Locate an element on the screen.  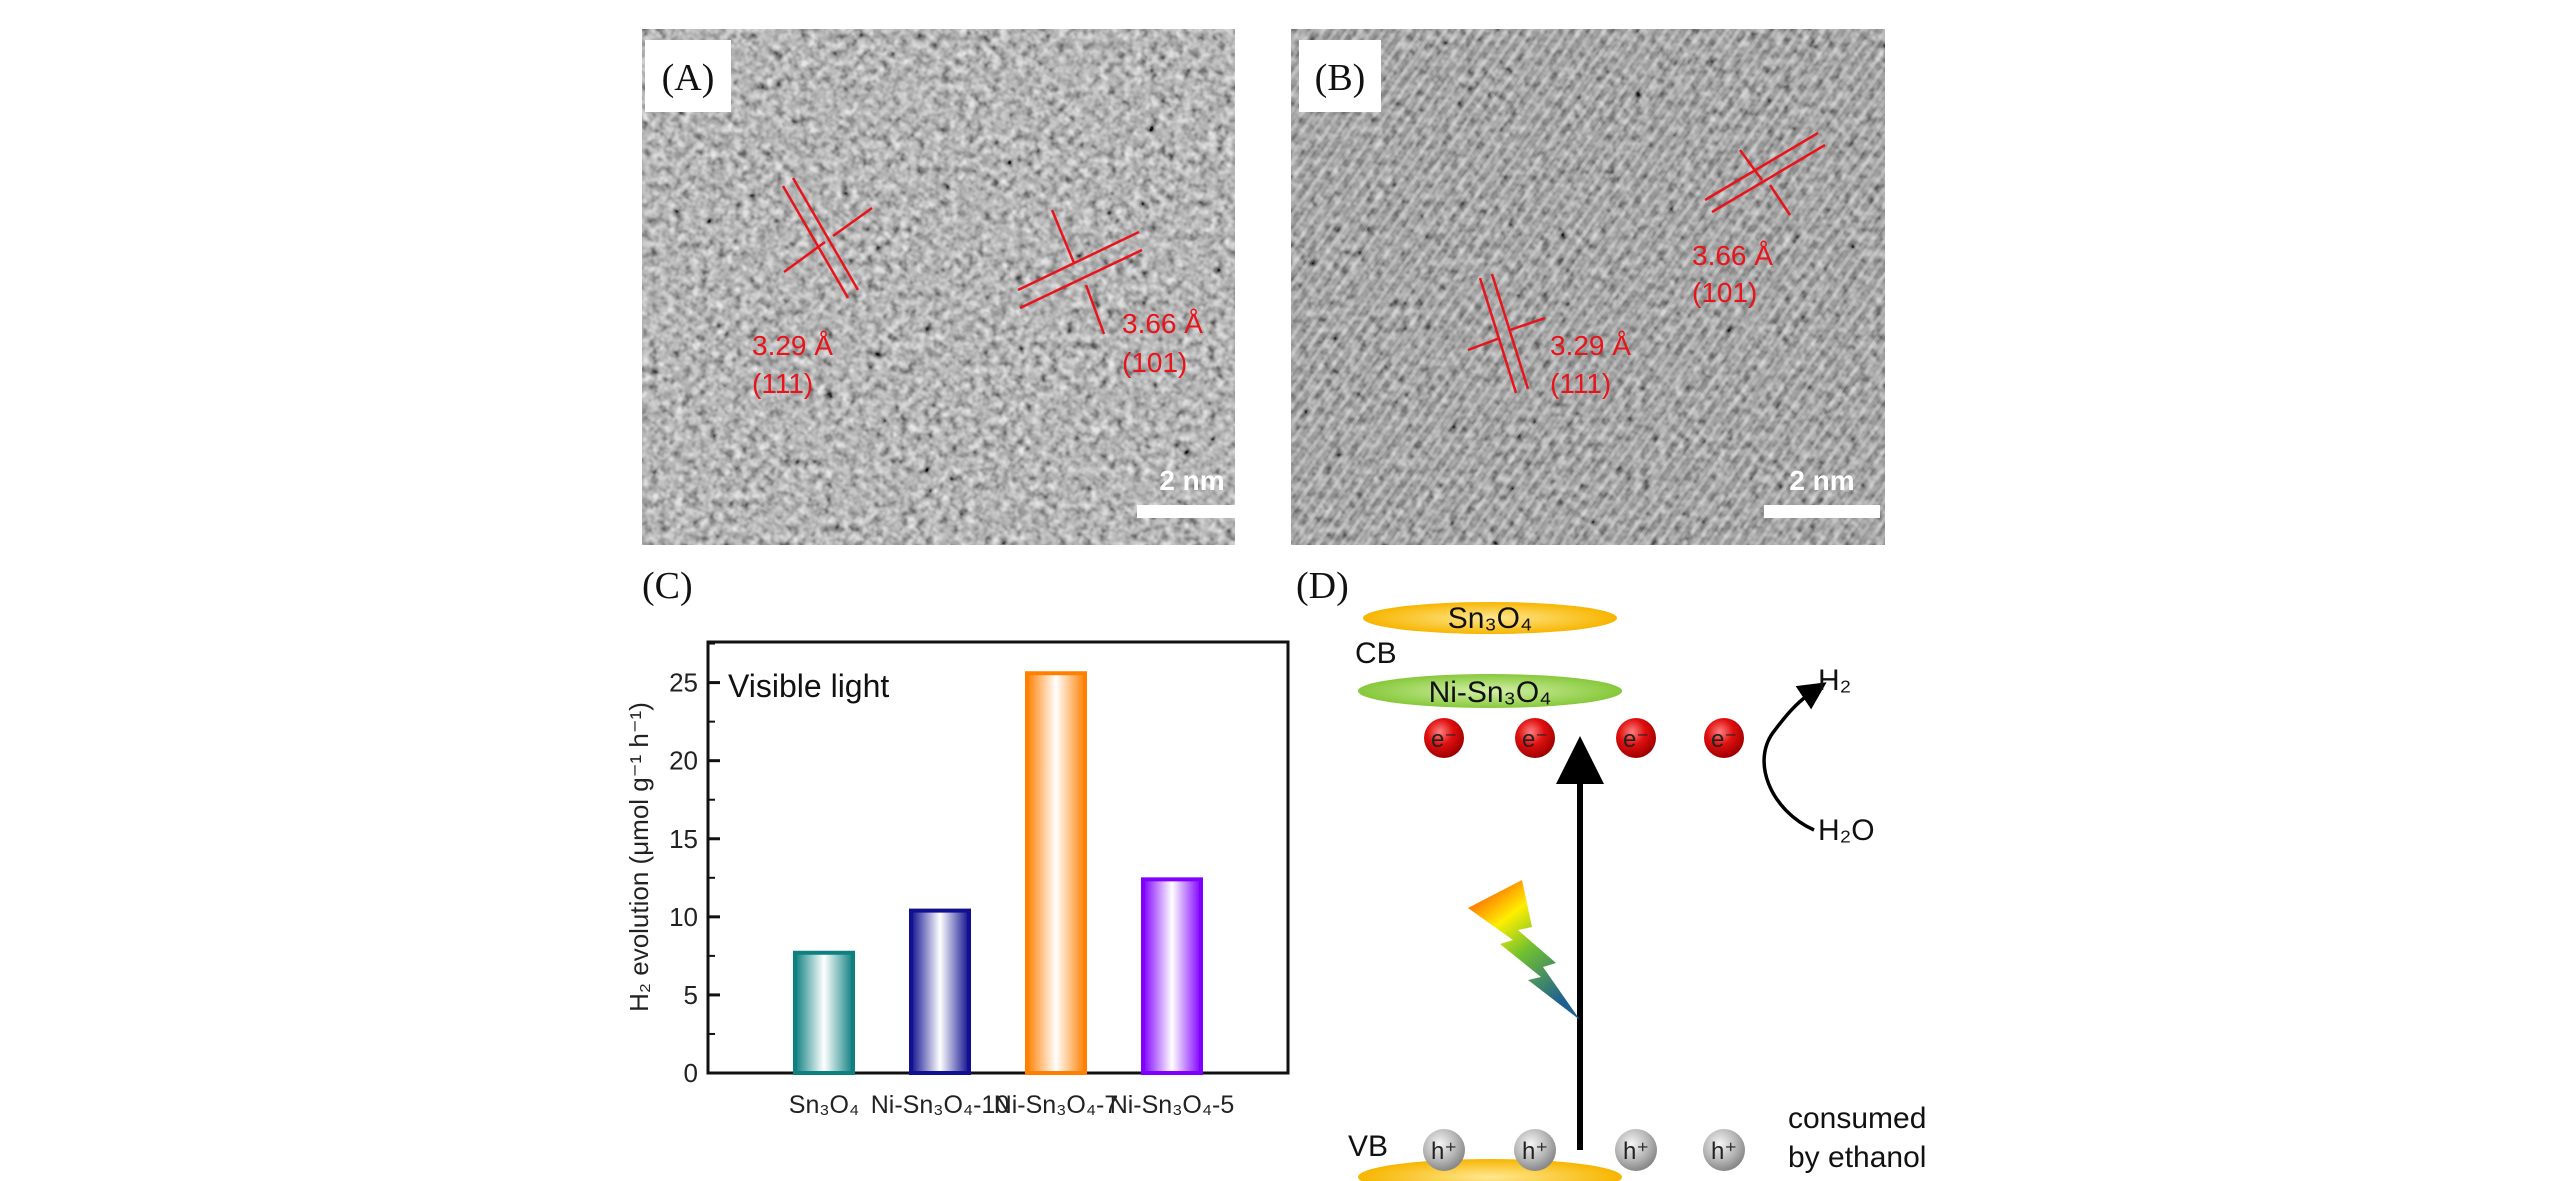
panel-b-plane-1: (101) is located at coordinates (1724, 292).